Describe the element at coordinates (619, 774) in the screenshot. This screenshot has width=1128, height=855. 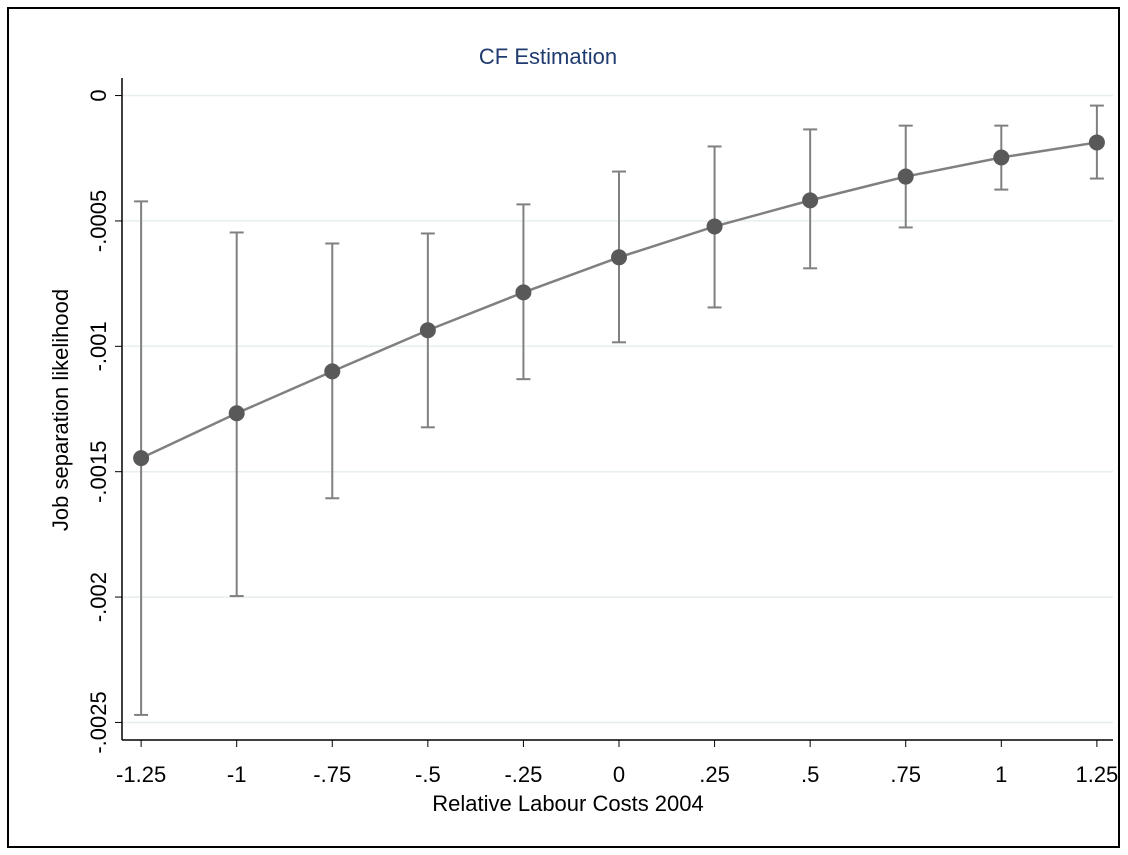
I see `x-tick-label: 0` at that location.